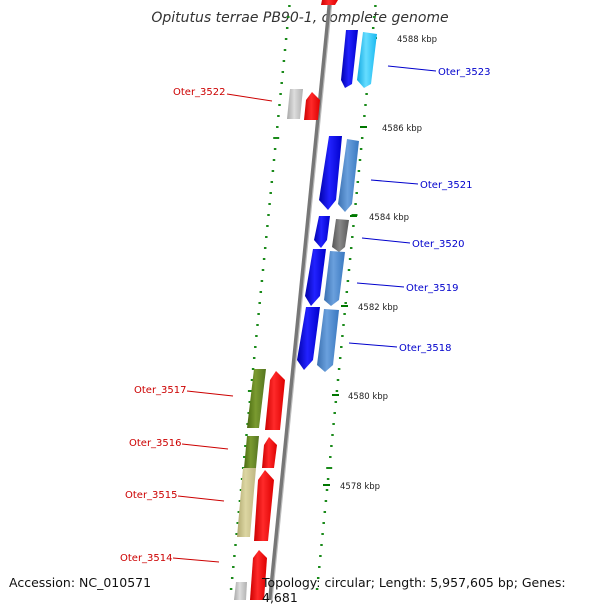 The width and height of the screenshot is (600, 605). I want to click on kbp-label-4588: 4588 kbp, so click(417, 40).